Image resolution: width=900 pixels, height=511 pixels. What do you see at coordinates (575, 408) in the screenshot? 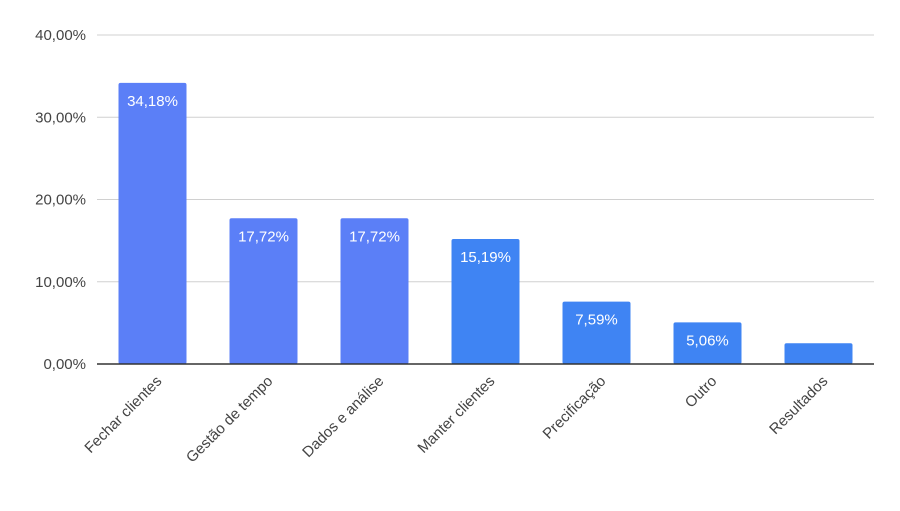
I see `x-tick-label: Precificação` at bounding box center [575, 408].